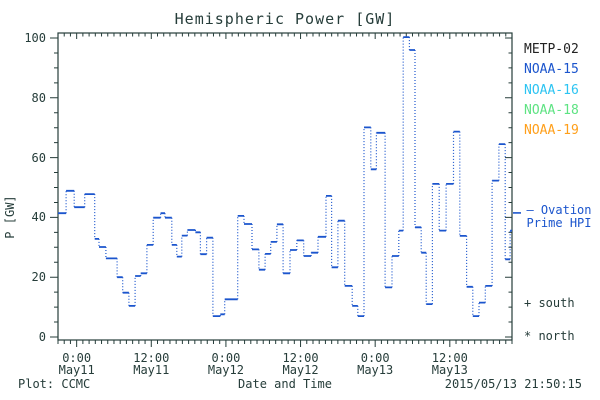 This screenshot has height=400, width=600. What do you see at coordinates (549, 303) in the screenshot?
I see `south-marker-label: + south` at bounding box center [549, 303].